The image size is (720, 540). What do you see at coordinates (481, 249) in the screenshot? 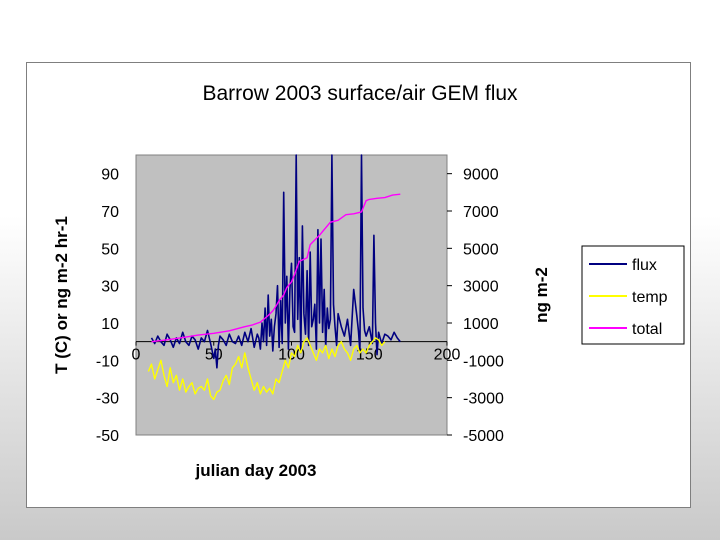
I see `y2-tick-label: 5000` at bounding box center [481, 249].